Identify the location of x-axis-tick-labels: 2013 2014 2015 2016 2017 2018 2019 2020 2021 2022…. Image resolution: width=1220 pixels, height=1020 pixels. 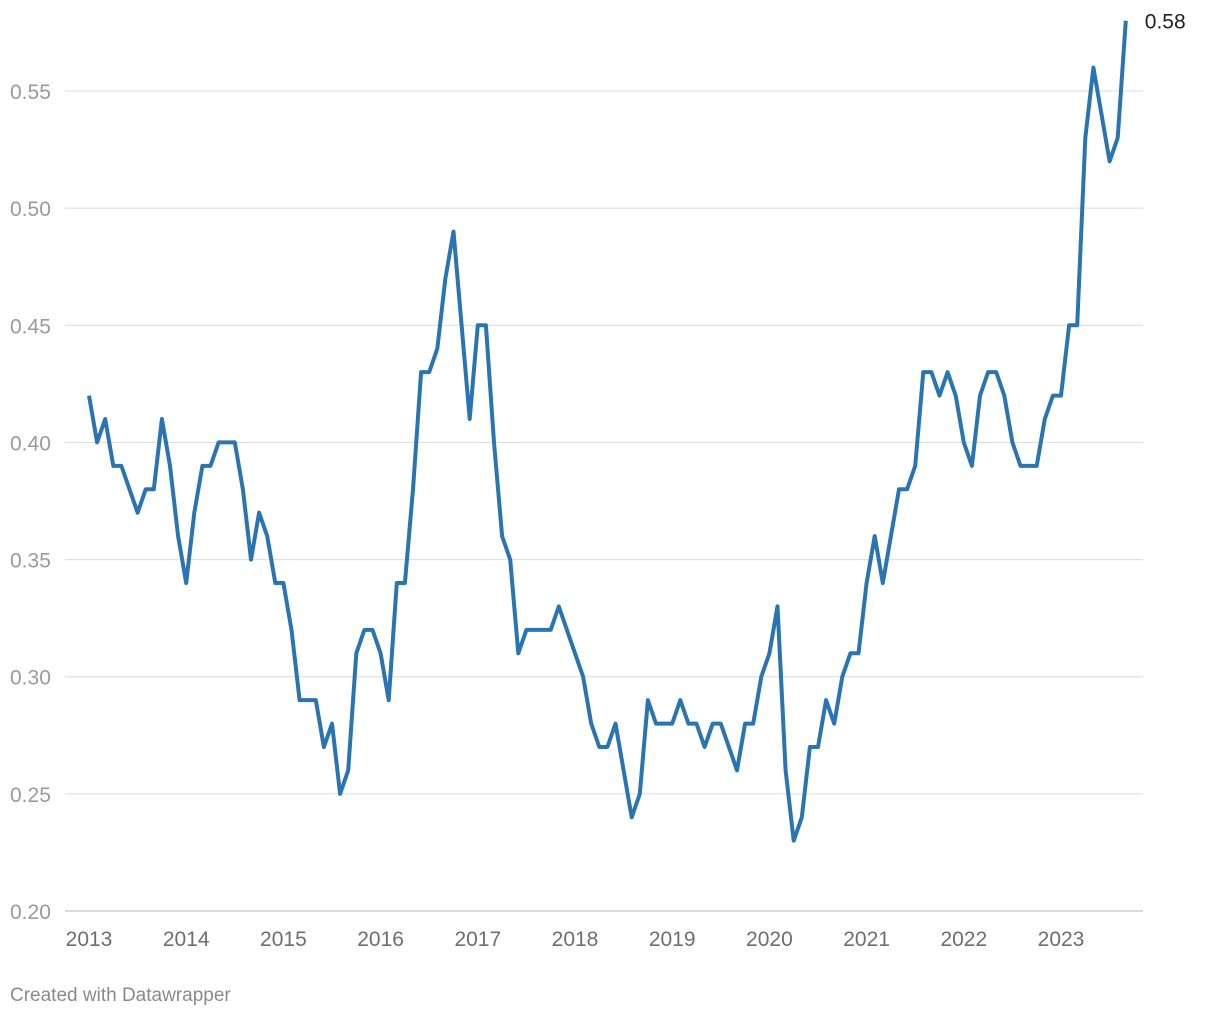
(575, 939).